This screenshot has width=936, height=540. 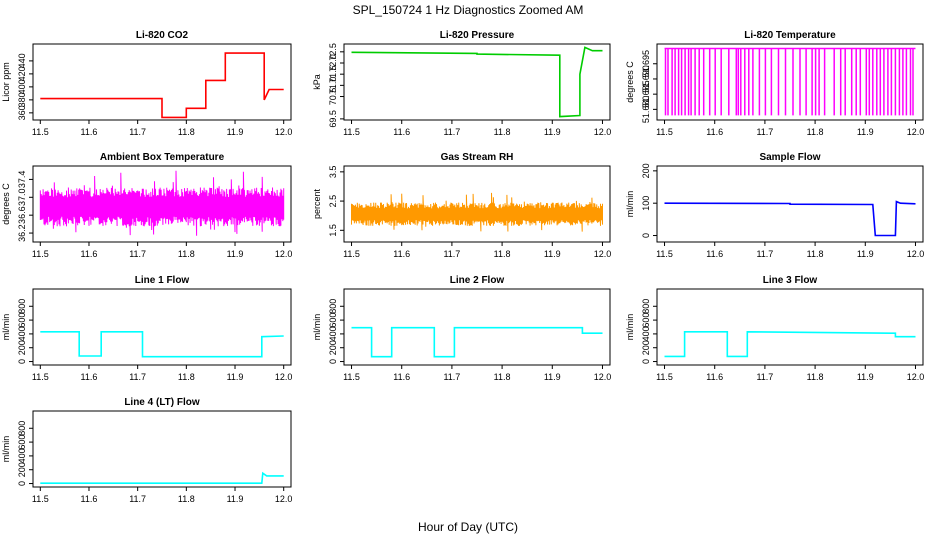 What do you see at coordinates (22, 99) in the screenshot?
I see `y-tick-label: 380` at bounding box center [22, 99].